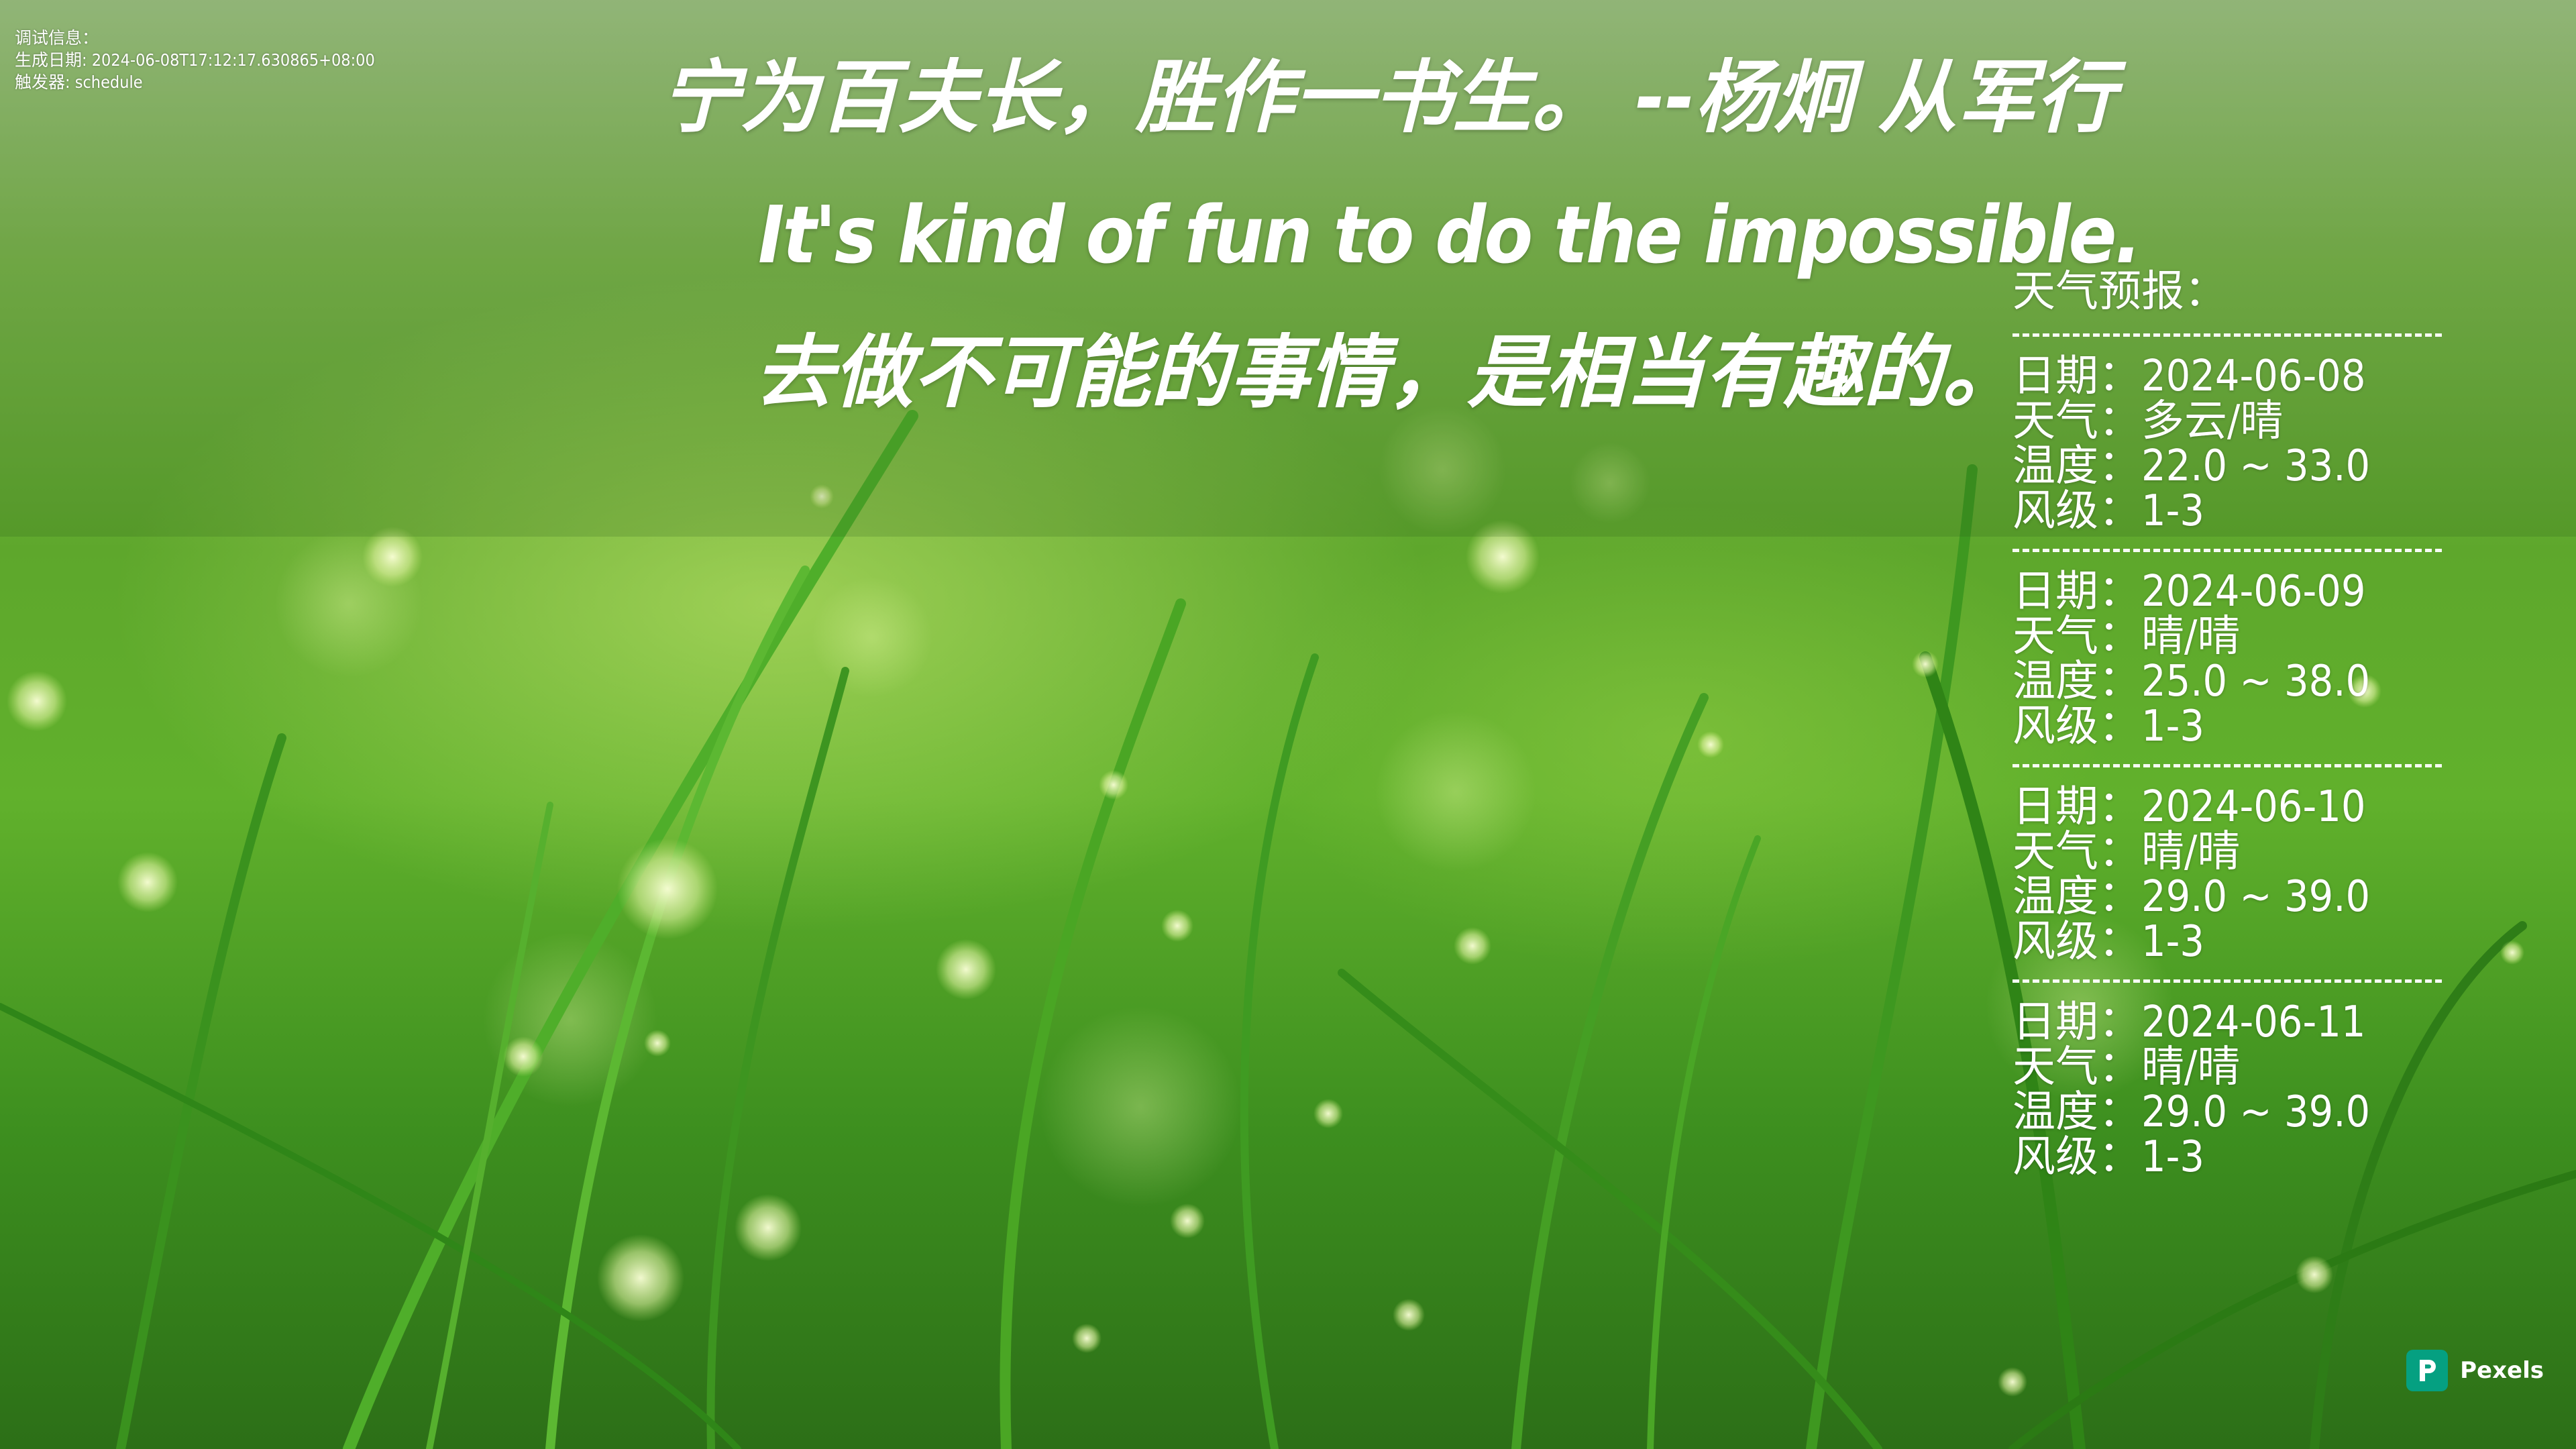  Describe the element at coordinates (1388, 97) in the screenshot. I see `quote-chinese-poem: 宁为百夫长，胜作一书生。 --杨炯 从军行` at that location.